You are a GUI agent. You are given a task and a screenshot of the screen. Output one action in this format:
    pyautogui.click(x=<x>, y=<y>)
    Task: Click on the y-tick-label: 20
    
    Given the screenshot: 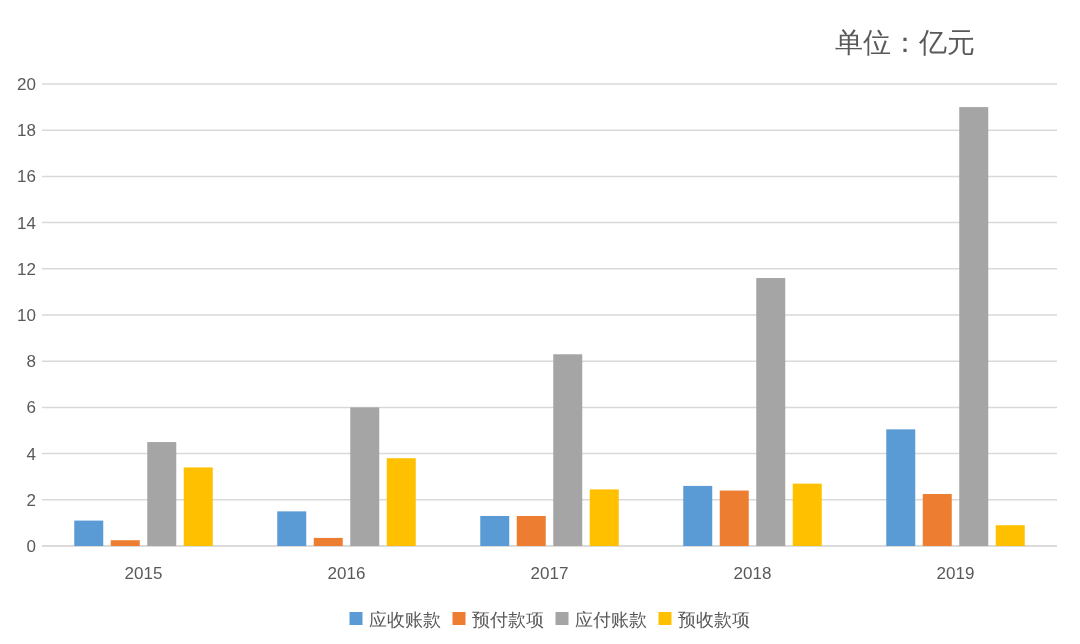 What is the action you would take?
    pyautogui.click(x=26, y=84)
    